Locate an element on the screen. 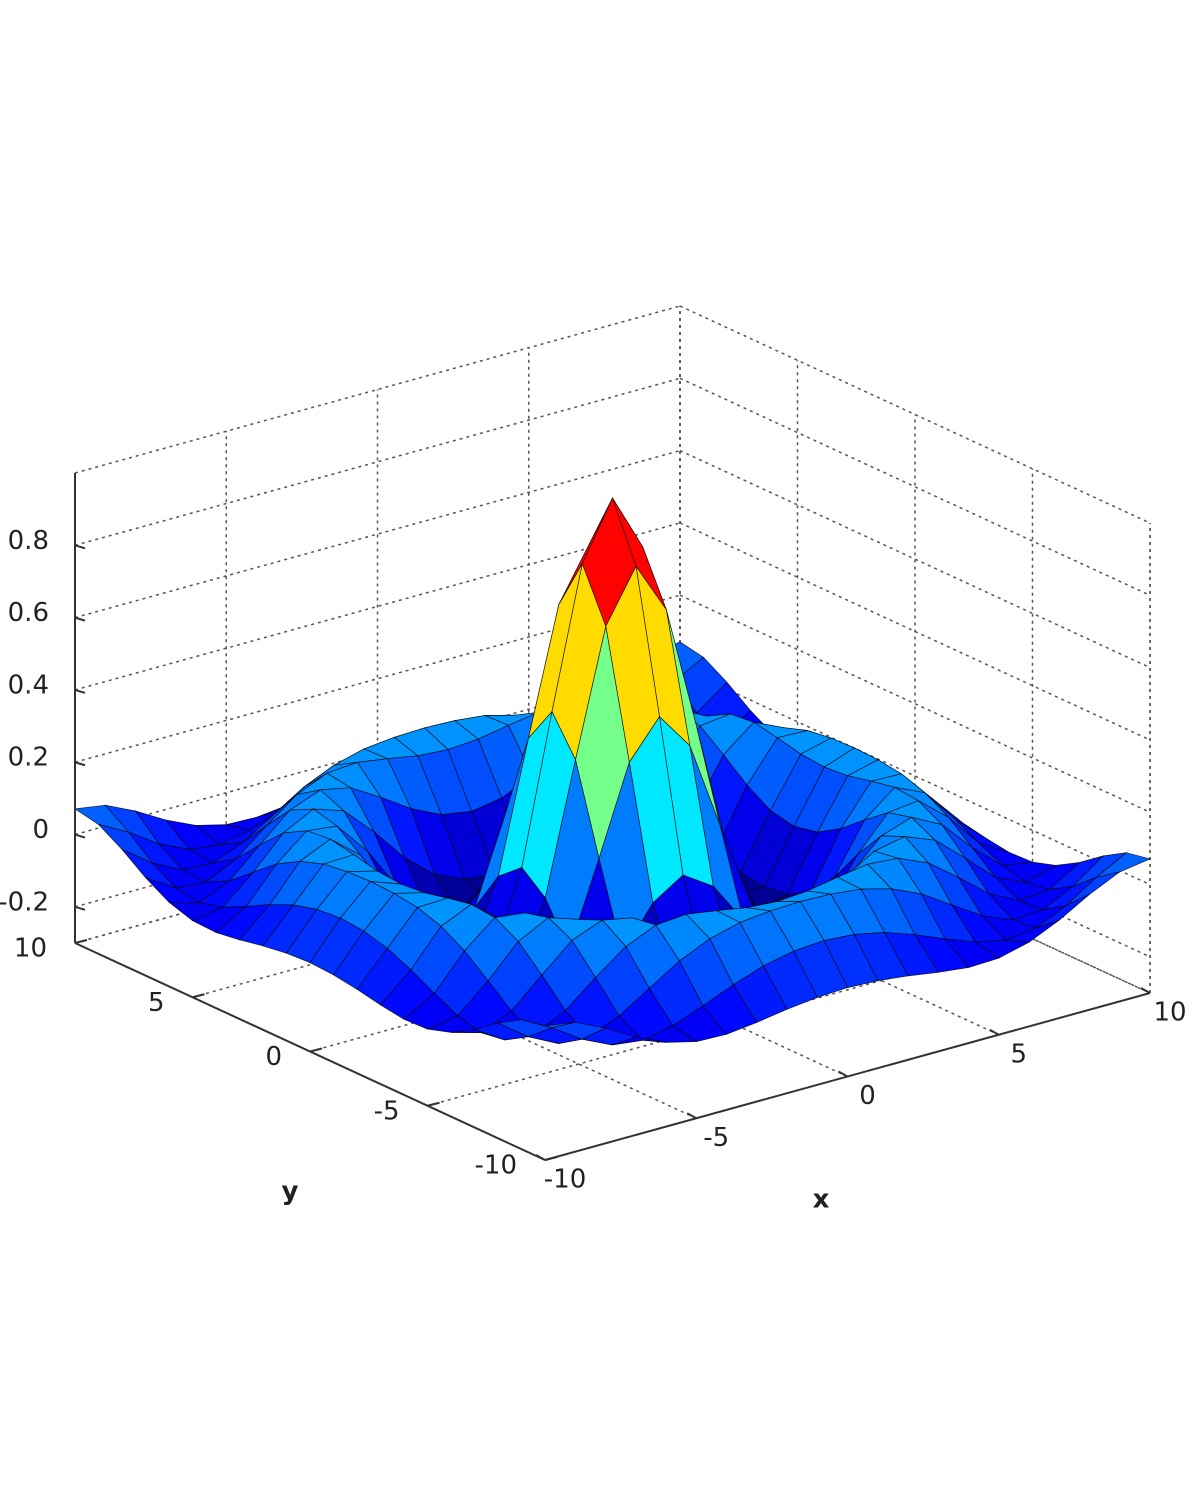  box-edge is located at coordinates (915, 414).